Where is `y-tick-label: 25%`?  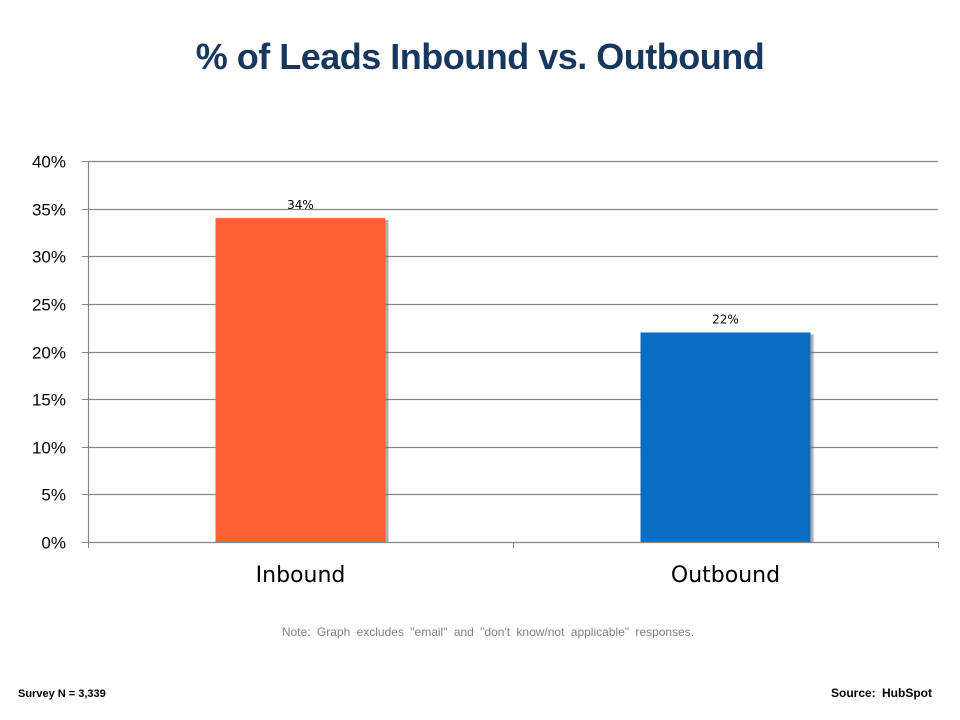
y-tick-label: 25% is located at coordinates (49, 305).